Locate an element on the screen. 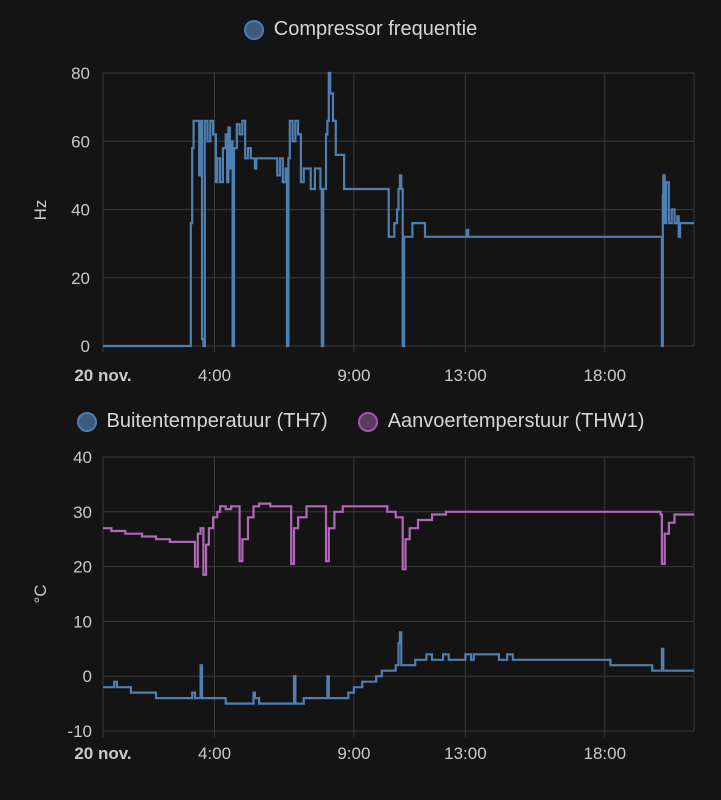 This screenshot has width=721, height=800. y-tick-label: 10 is located at coordinates (82, 621).